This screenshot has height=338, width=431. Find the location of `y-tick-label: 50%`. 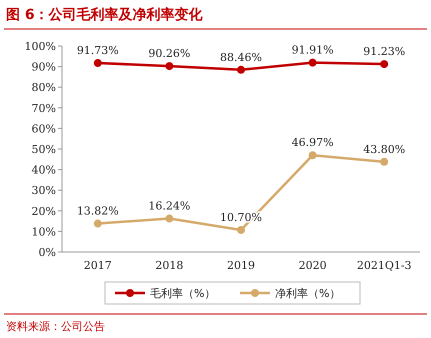

y-tick-label: 50% is located at coordinates (44, 149).